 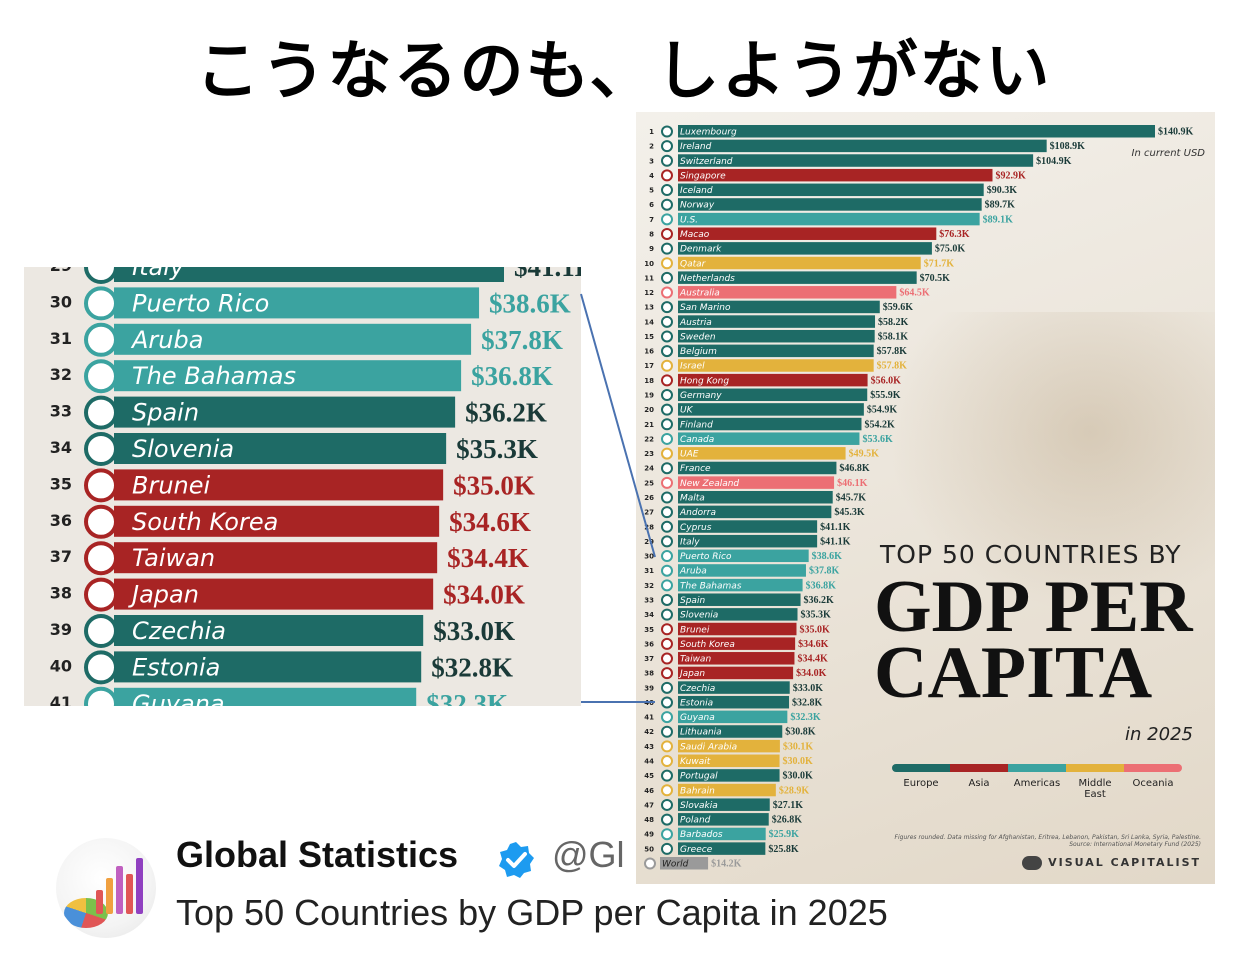 I want to click on legend-label-americas: Americas, so click(x=1037, y=783).